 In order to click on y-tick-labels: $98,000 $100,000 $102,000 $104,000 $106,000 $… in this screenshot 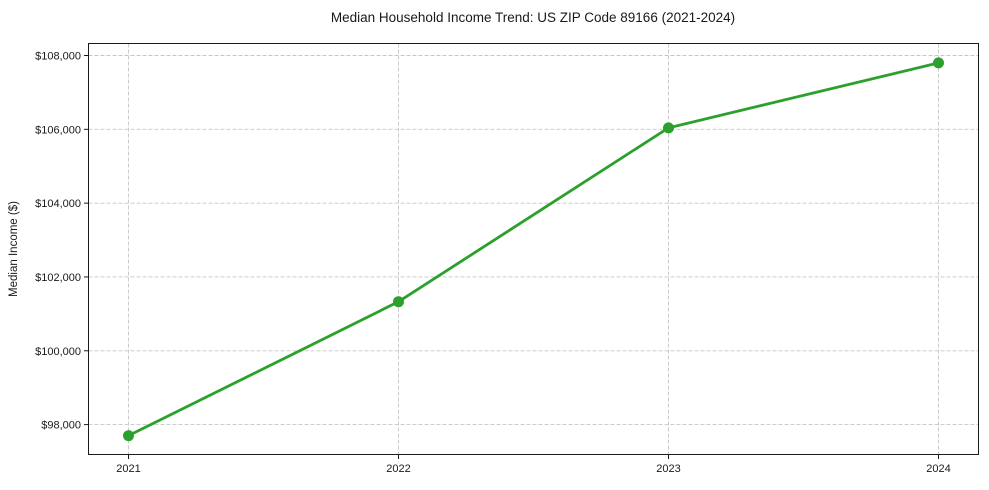, I will do `click(58, 240)`.